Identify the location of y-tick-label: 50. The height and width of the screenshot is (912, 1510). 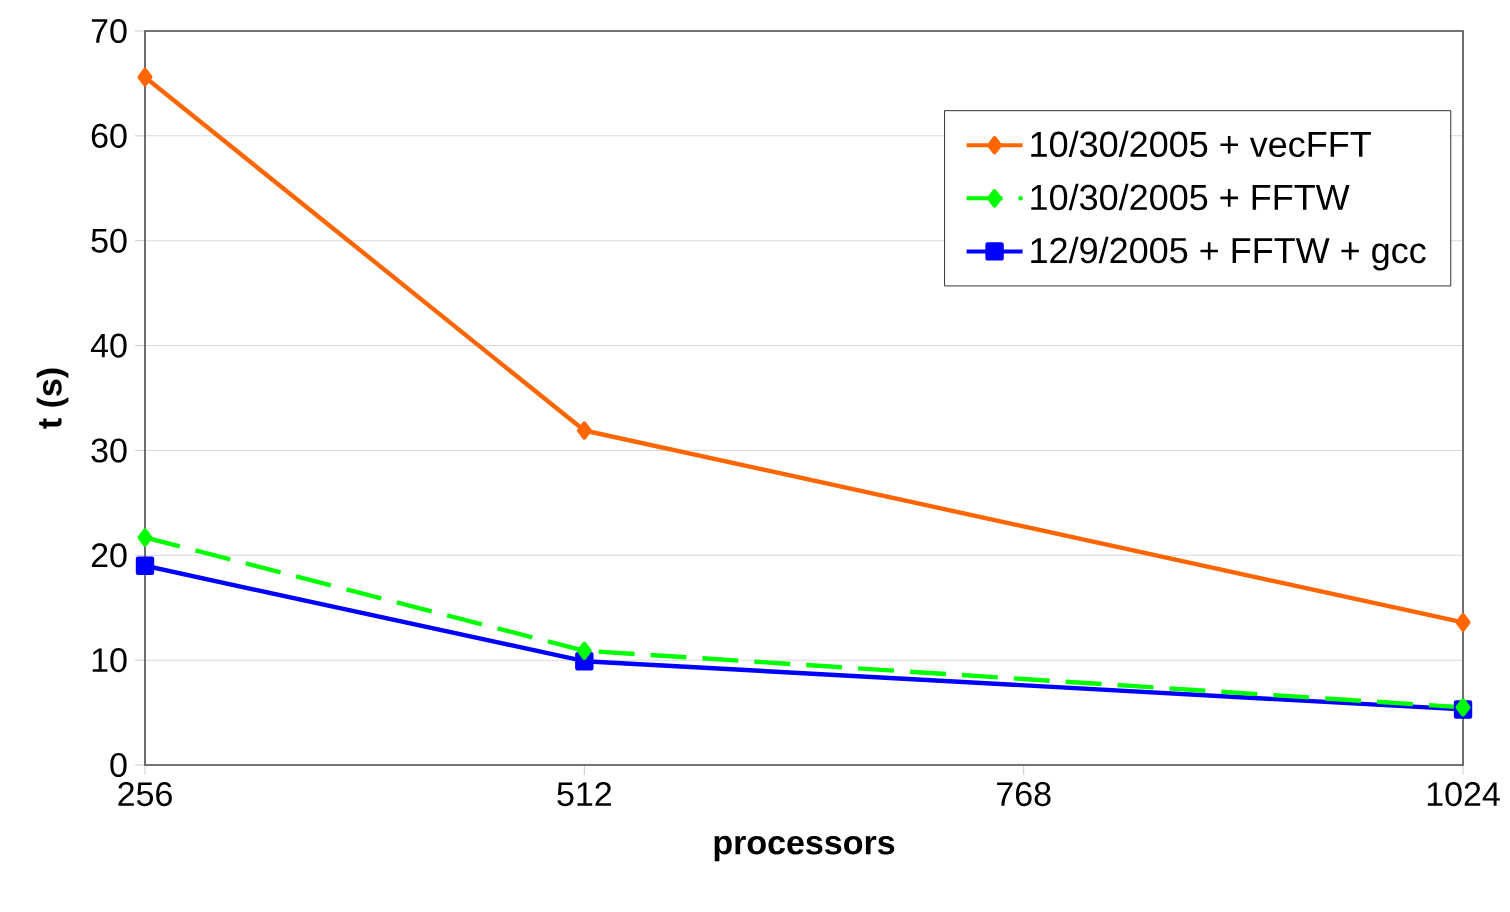
(109, 240).